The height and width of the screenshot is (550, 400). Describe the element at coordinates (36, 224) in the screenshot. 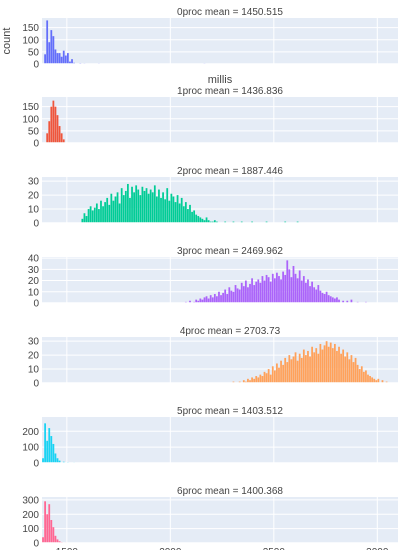

I see `y-tick-label: 0` at that location.